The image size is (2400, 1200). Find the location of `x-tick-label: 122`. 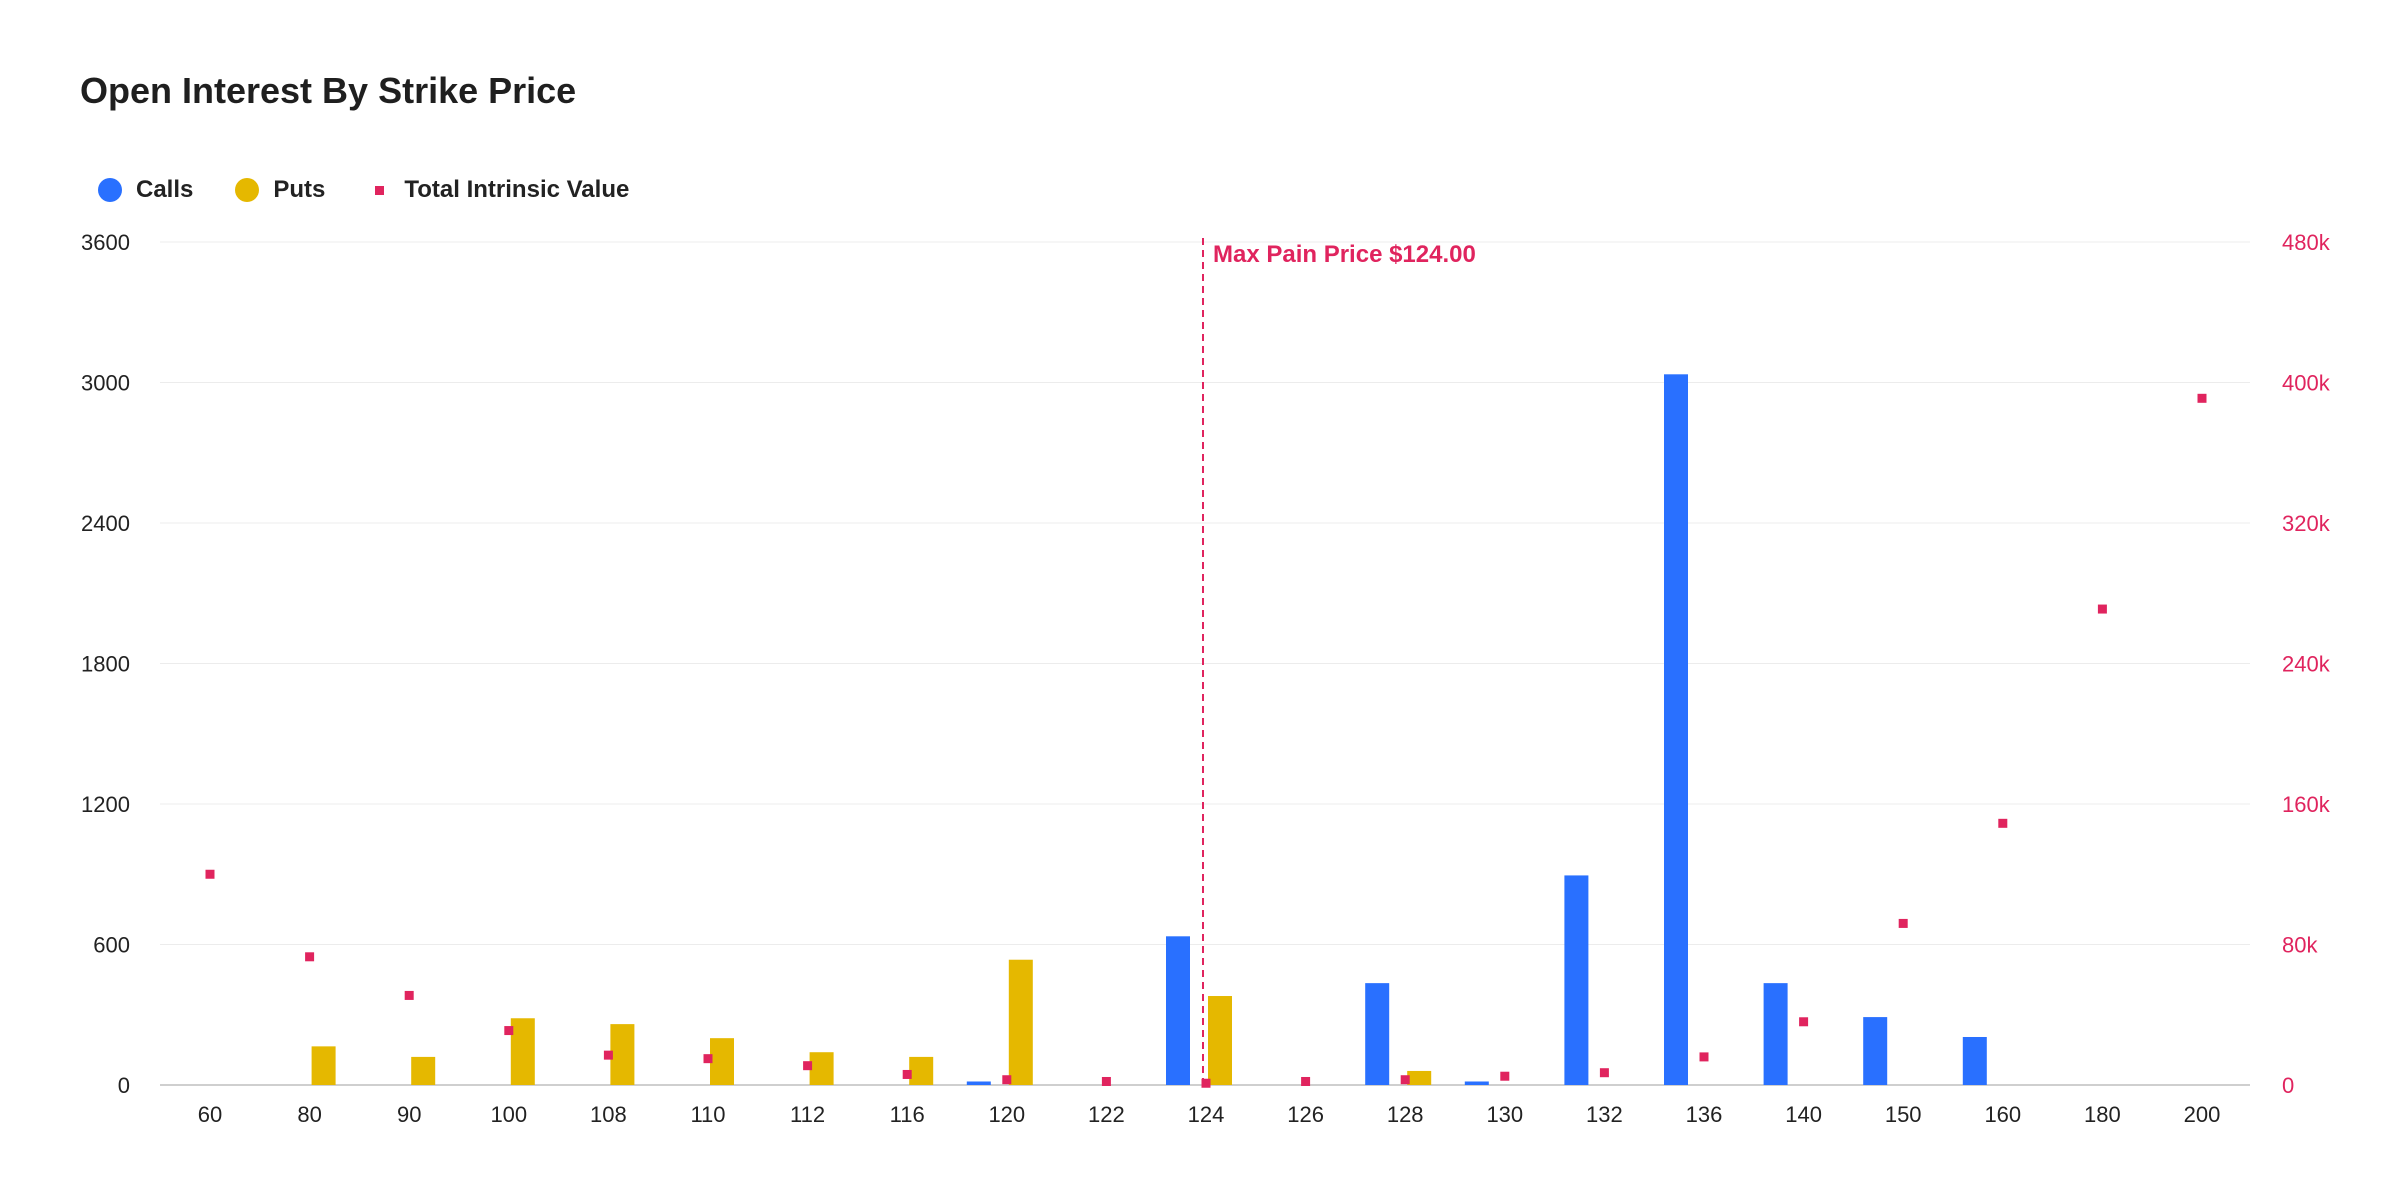

x-tick-label: 122 is located at coordinates (1106, 1114).